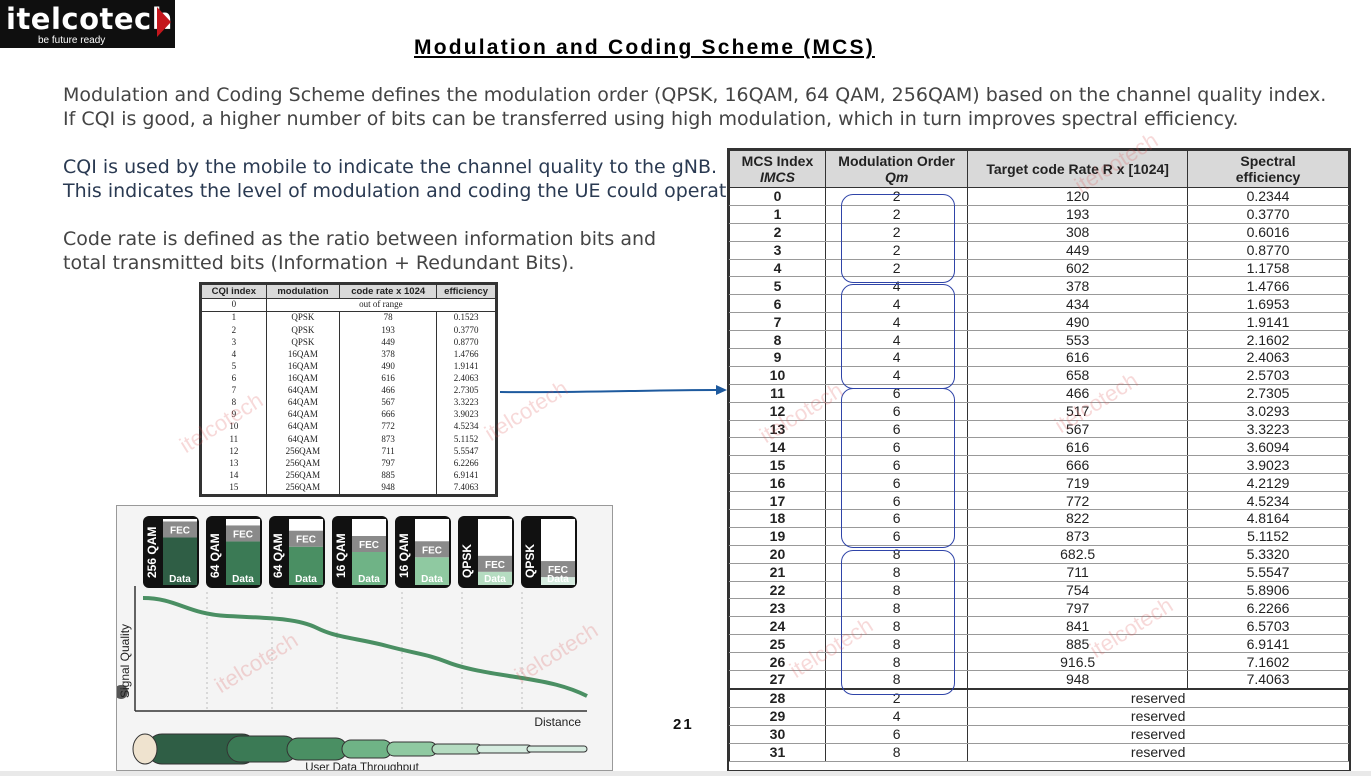 This screenshot has width=1371, height=776. I want to click on cqi-cell: 9, so click(234, 415).